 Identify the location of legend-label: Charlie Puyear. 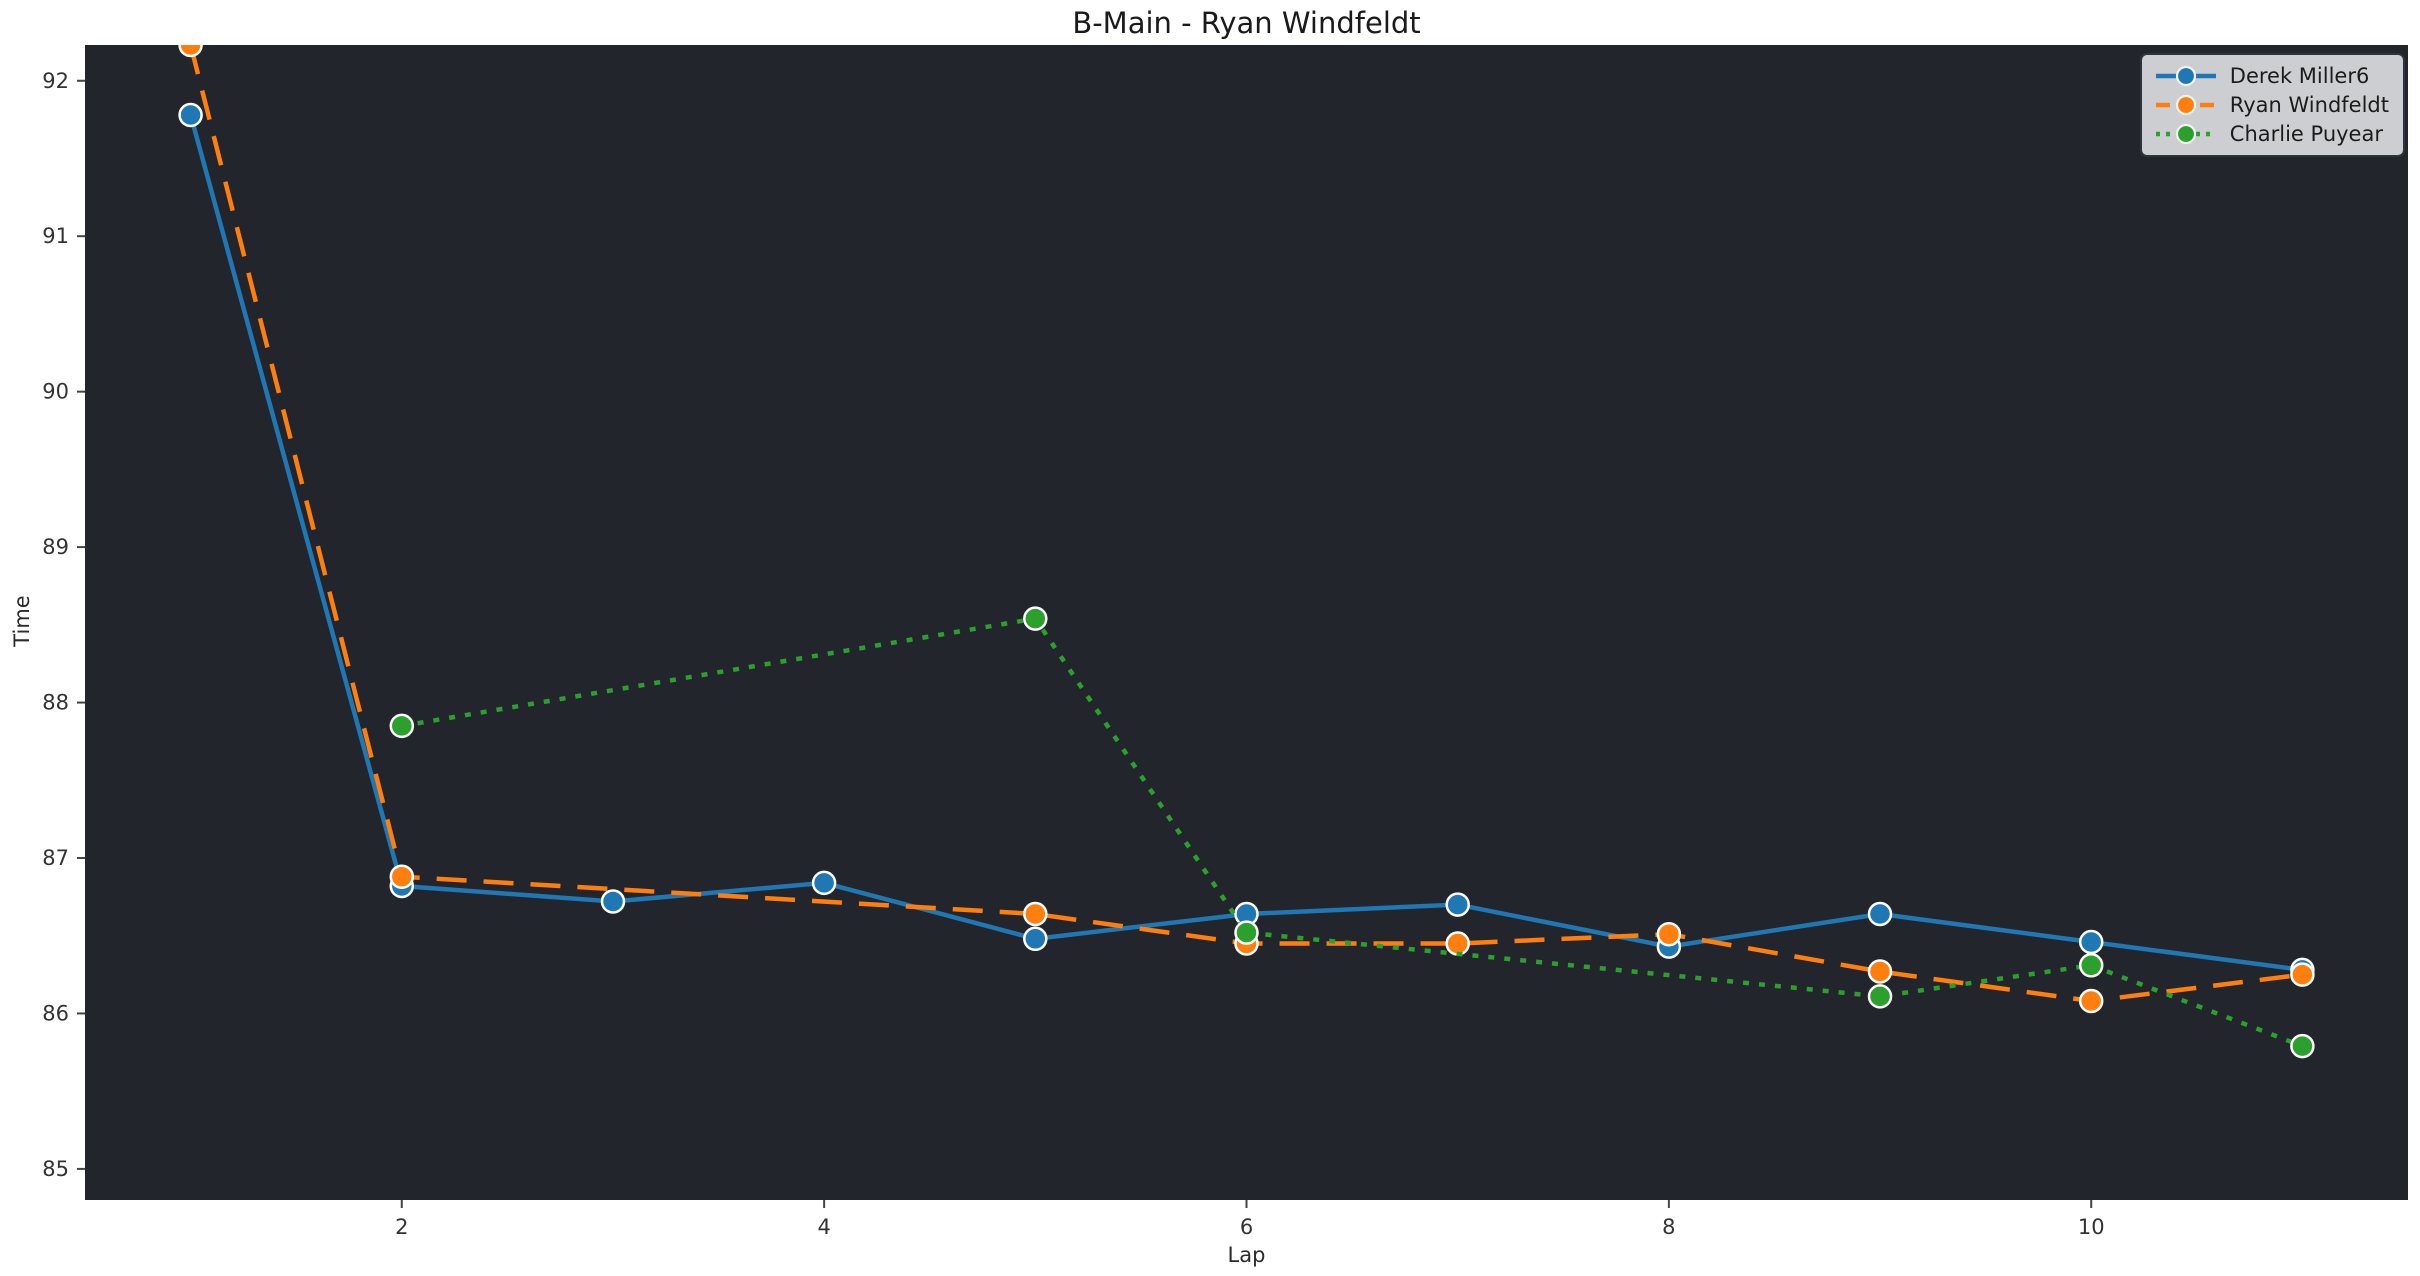
(2306, 134).